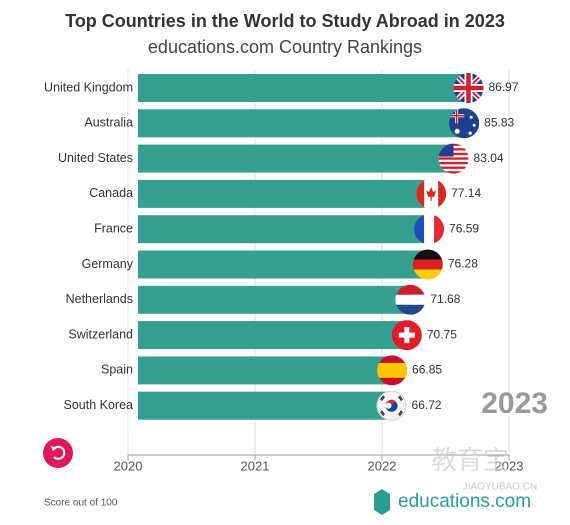 The image size is (570, 525). What do you see at coordinates (117, 370) in the screenshot?
I see `category-label: Spain` at bounding box center [117, 370].